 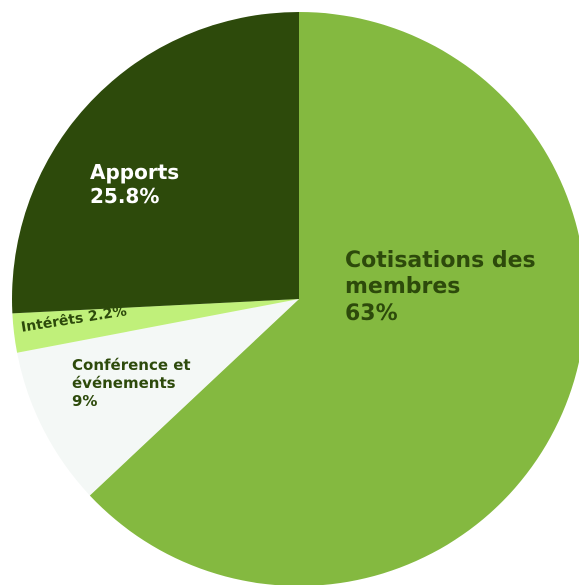 I want to click on slice-label: Conférence et événements 9%, so click(x=152, y=383).